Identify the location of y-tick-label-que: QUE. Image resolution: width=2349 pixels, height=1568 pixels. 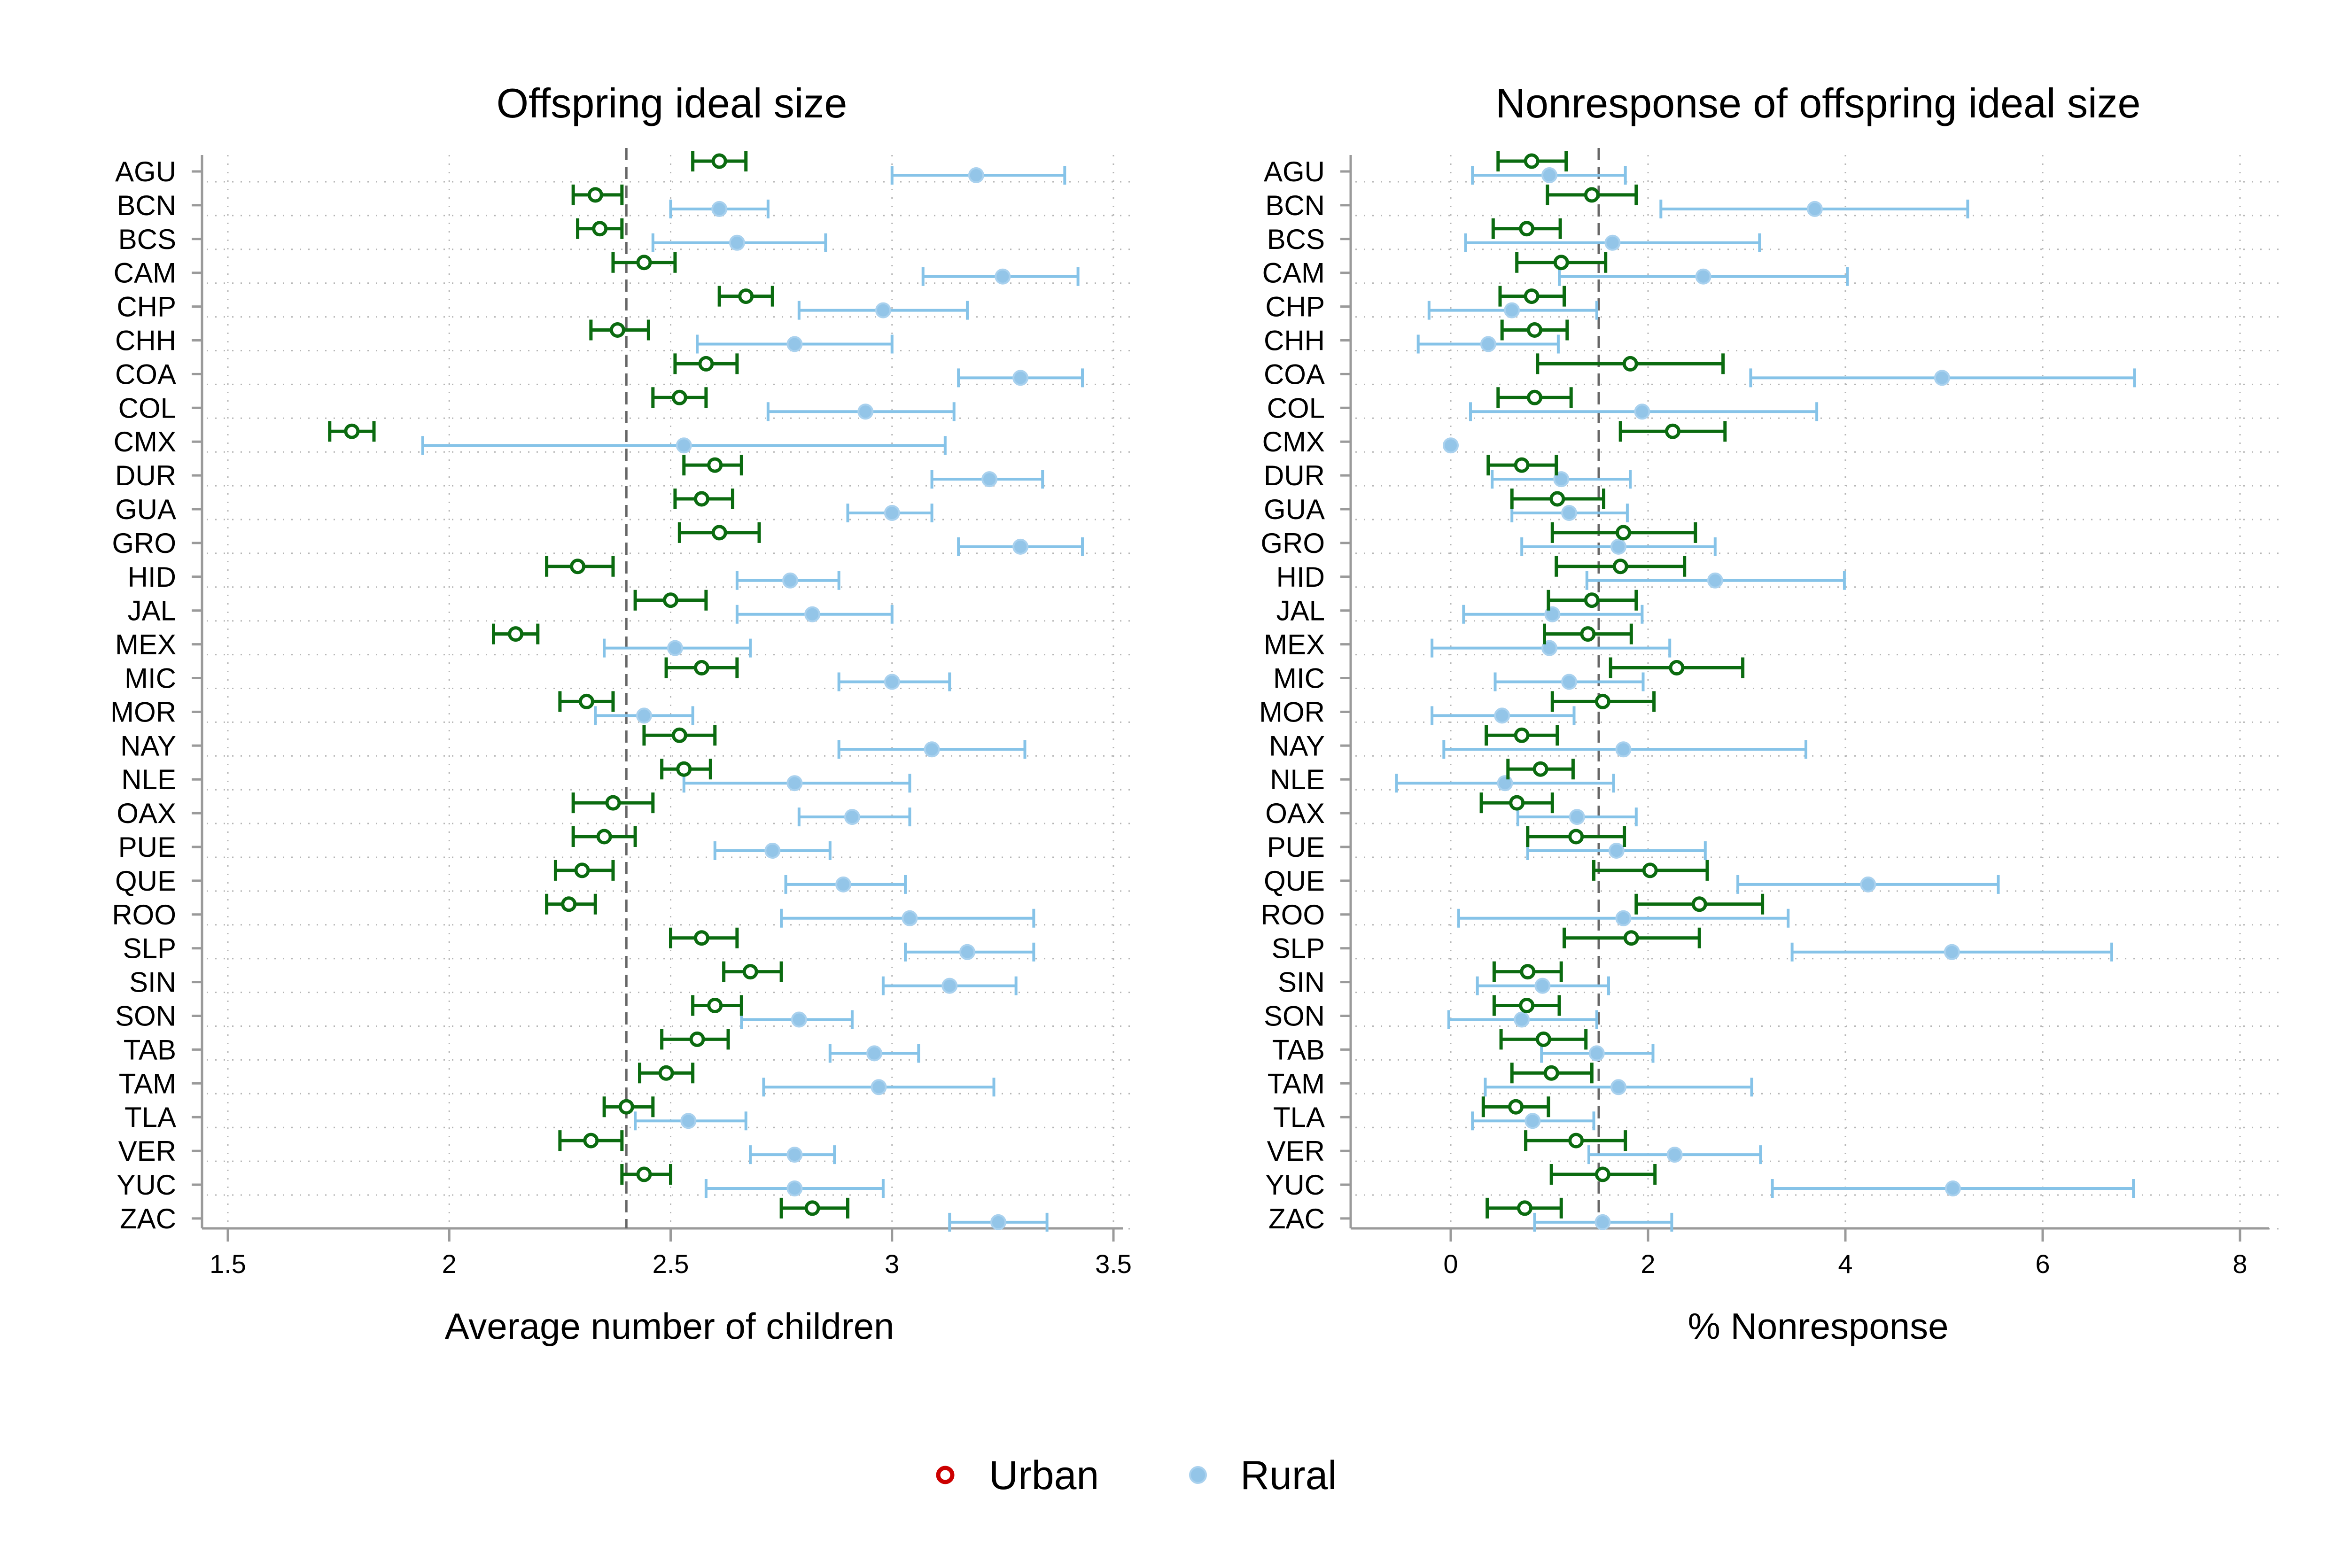
(145, 881).